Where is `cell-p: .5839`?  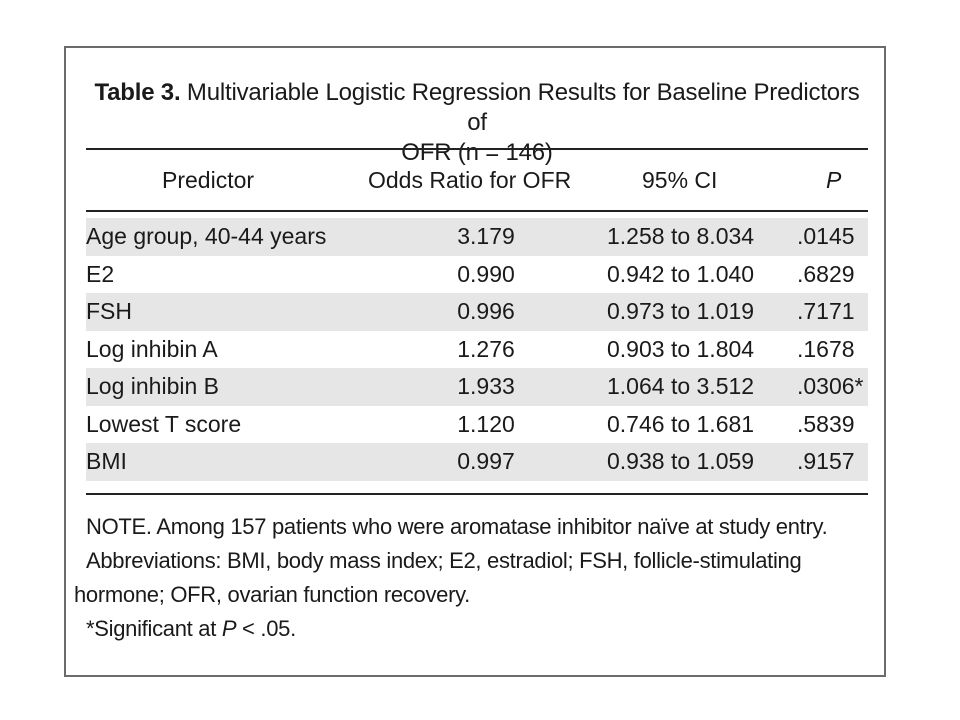 cell-p: .5839 is located at coordinates (826, 423).